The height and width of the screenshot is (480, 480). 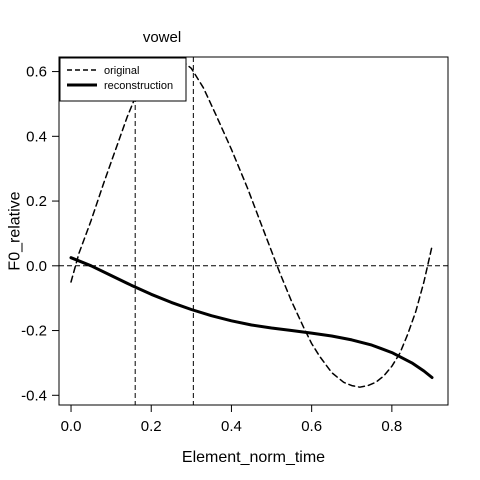 I want to click on legend: original reconstruction, so click(x=123, y=79).